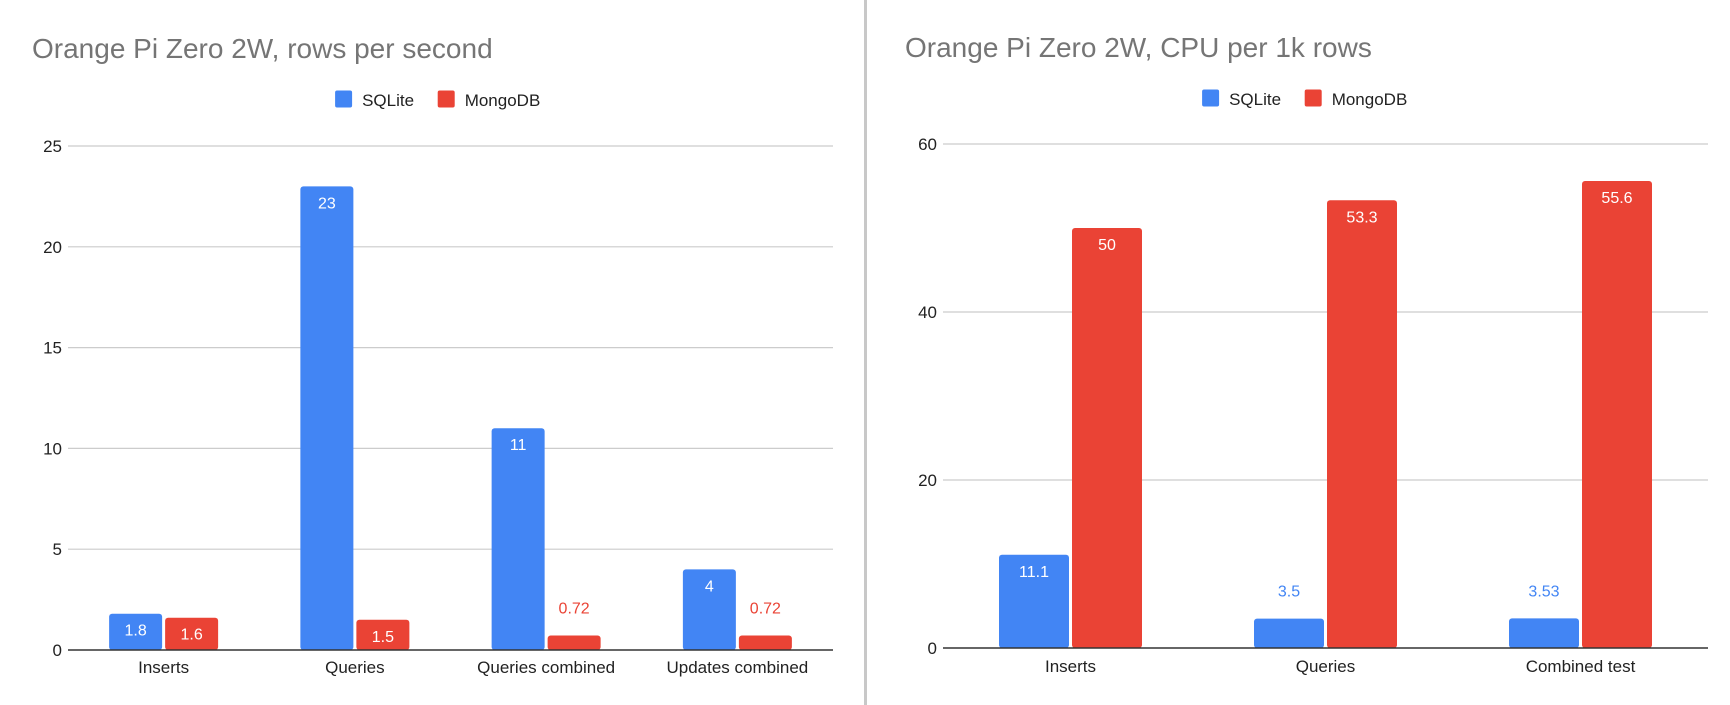 The image size is (1730, 705). What do you see at coordinates (1138, 47) in the screenshot?
I see `chart-title: Orange Pi Zero 2W, CPU per 1k rows` at bounding box center [1138, 47].